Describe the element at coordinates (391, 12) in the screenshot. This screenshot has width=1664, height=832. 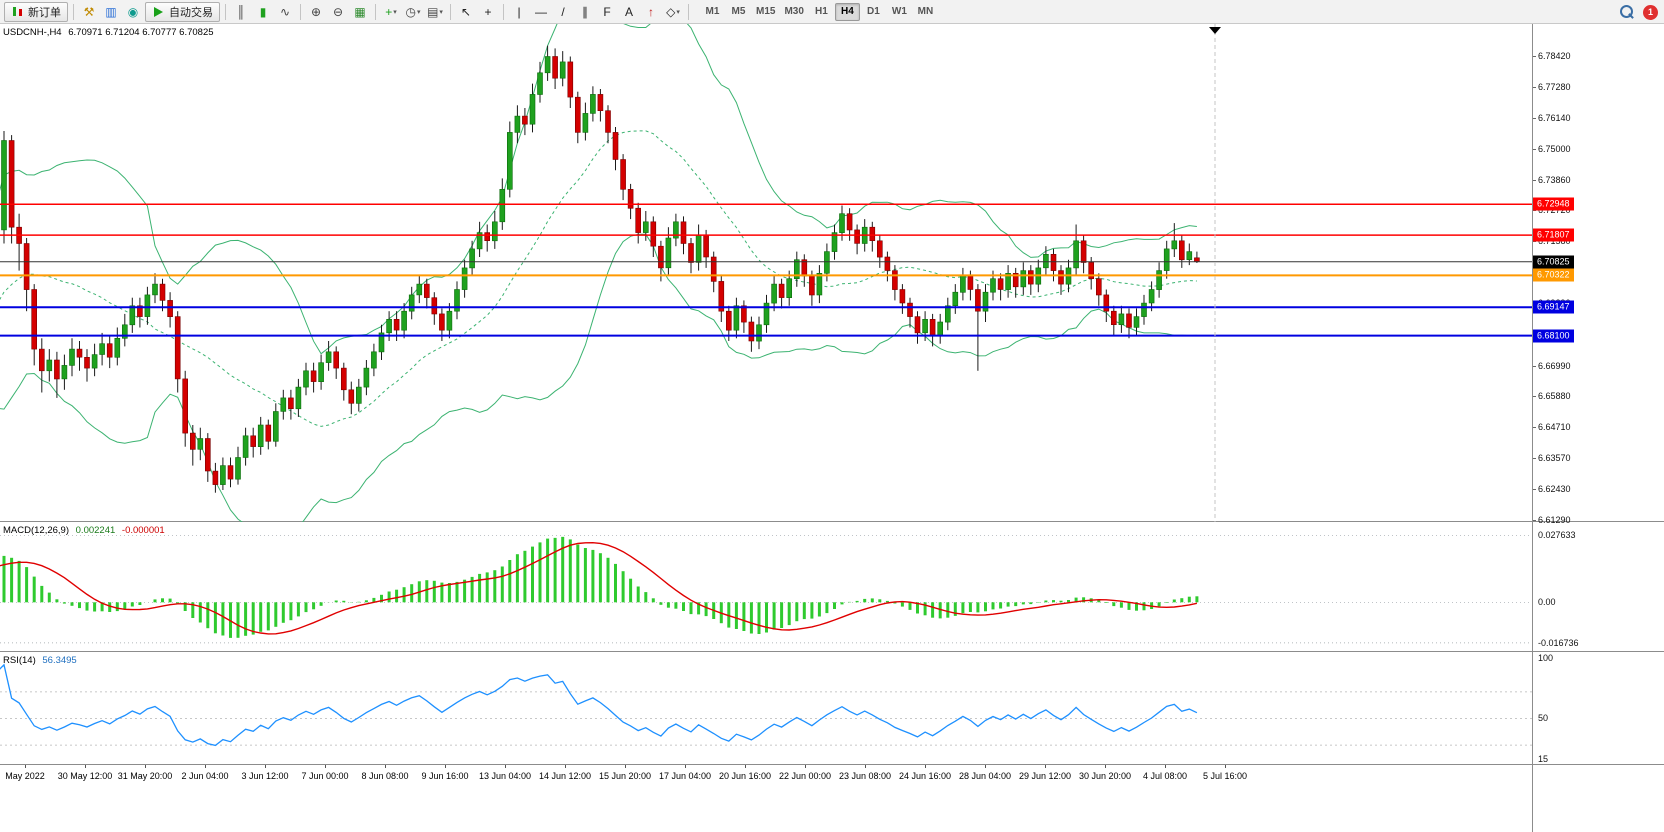
I see `add-indicator-icon: + ▾` at that location.